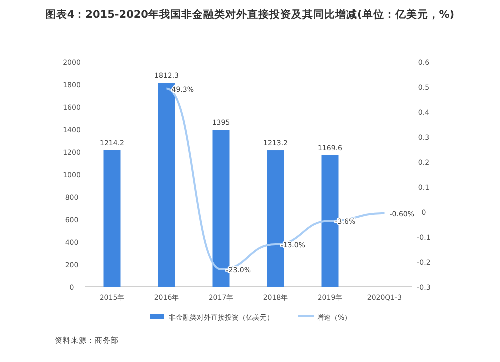 The image size is (500, 362). I want to click on bar, so click(112, 218).